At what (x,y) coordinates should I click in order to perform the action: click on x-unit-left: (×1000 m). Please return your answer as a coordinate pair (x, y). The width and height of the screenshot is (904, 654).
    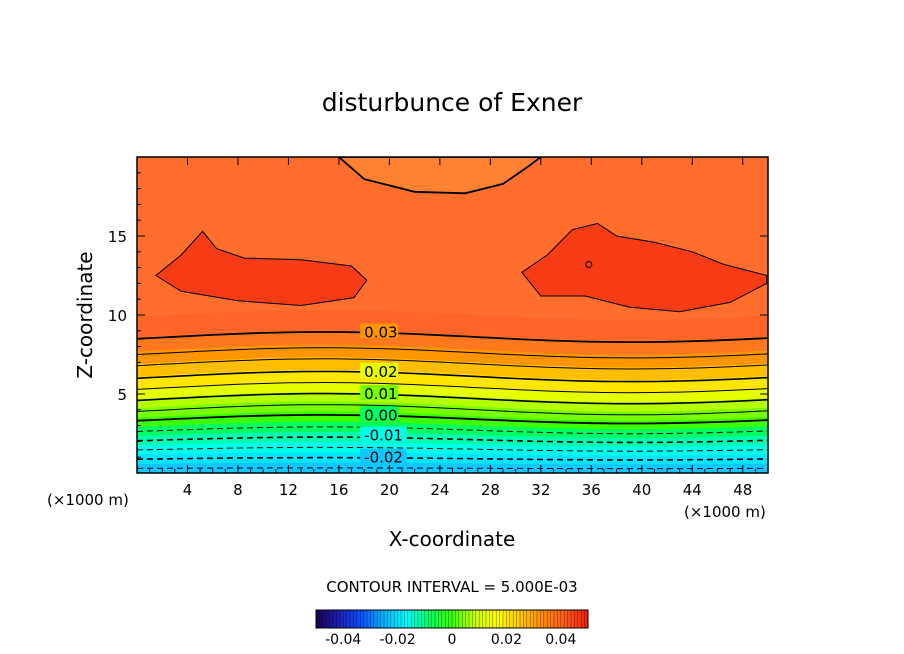
    Looking at the image, I should click on (88, 500).